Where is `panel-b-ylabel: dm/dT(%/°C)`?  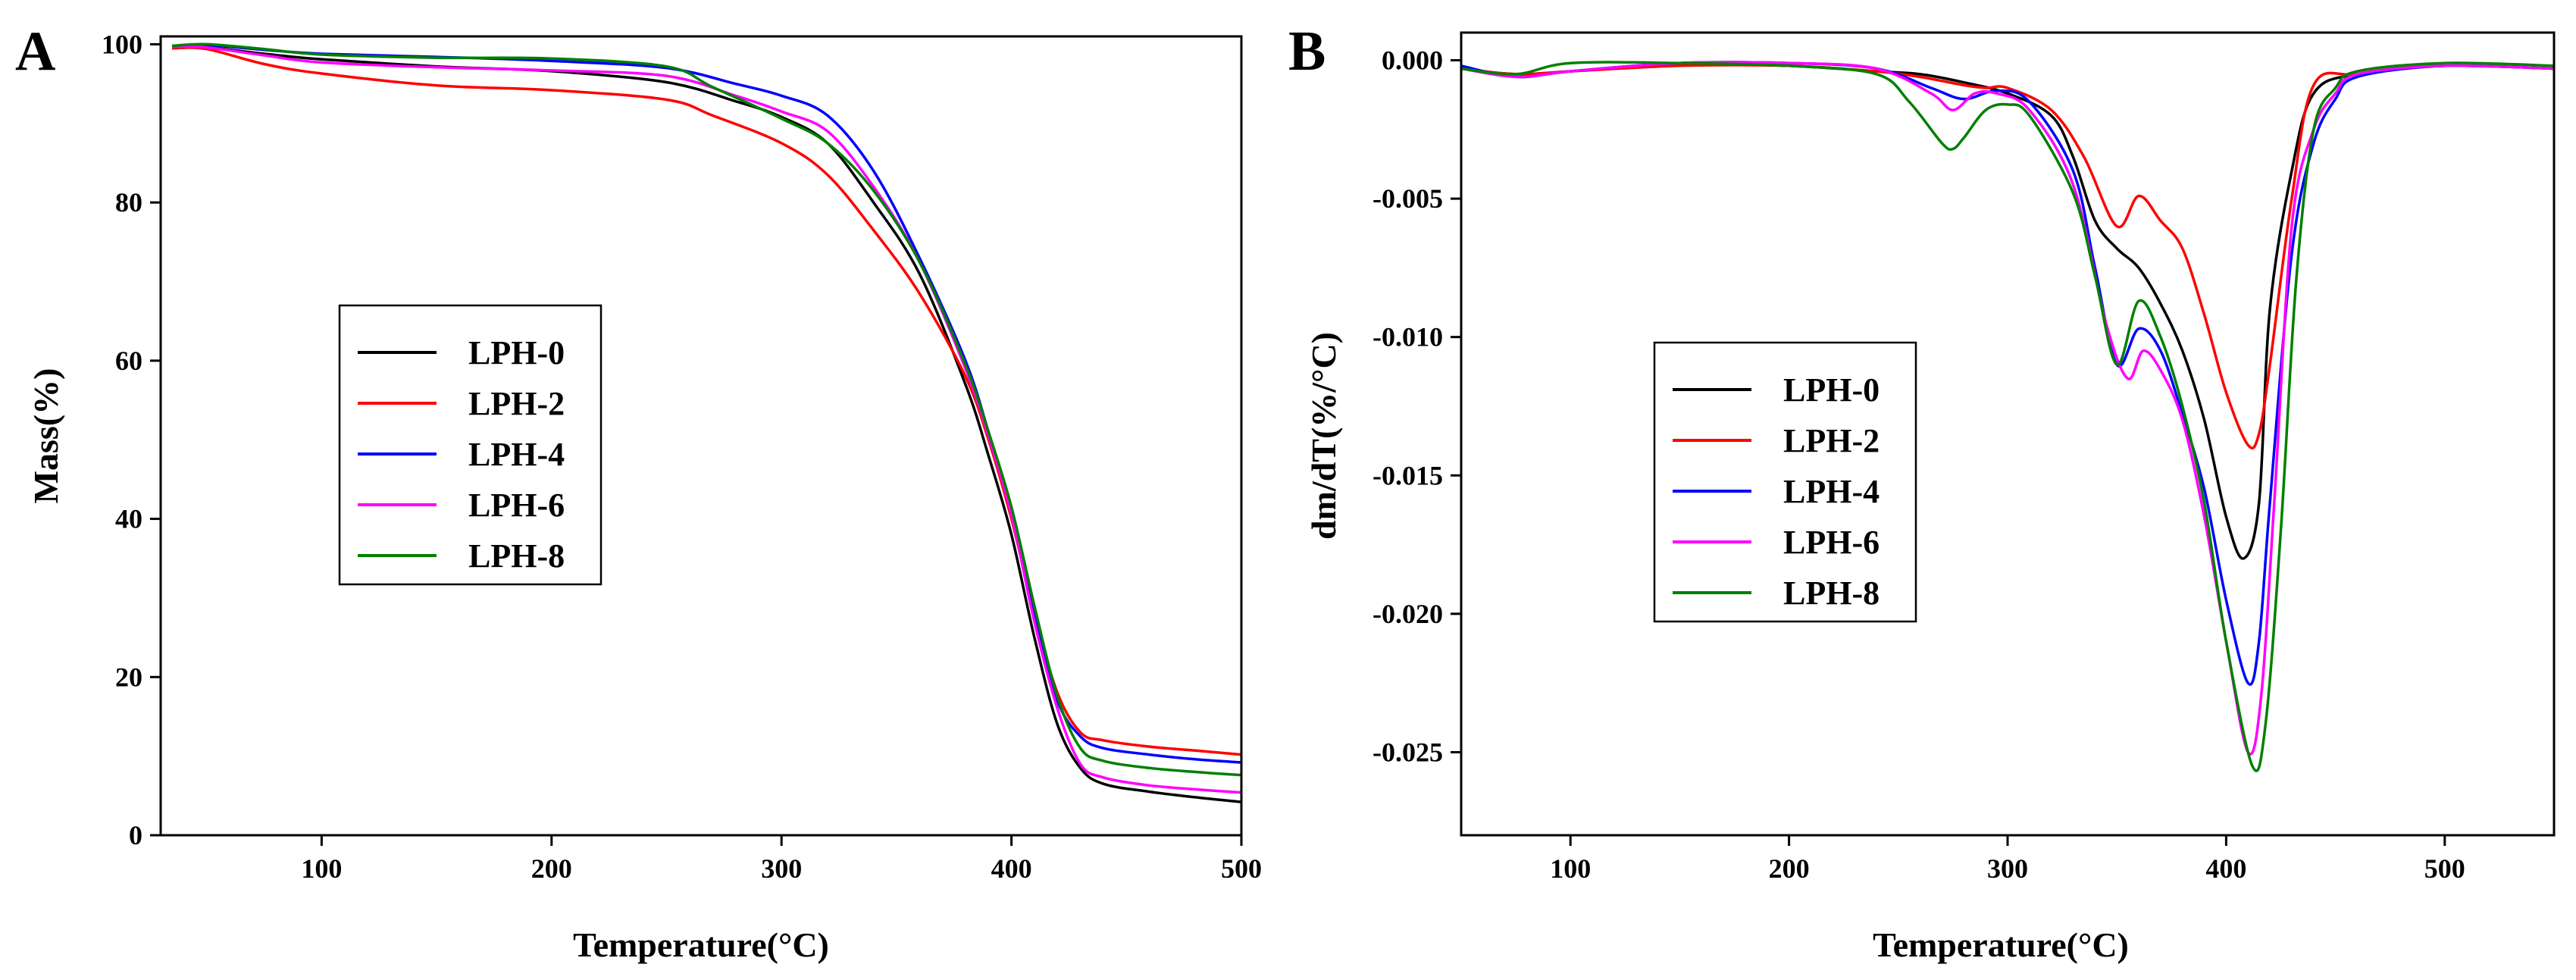 panel-b-ylabel: dm/dT(%/°C) is located at coordinates (1324, 436).